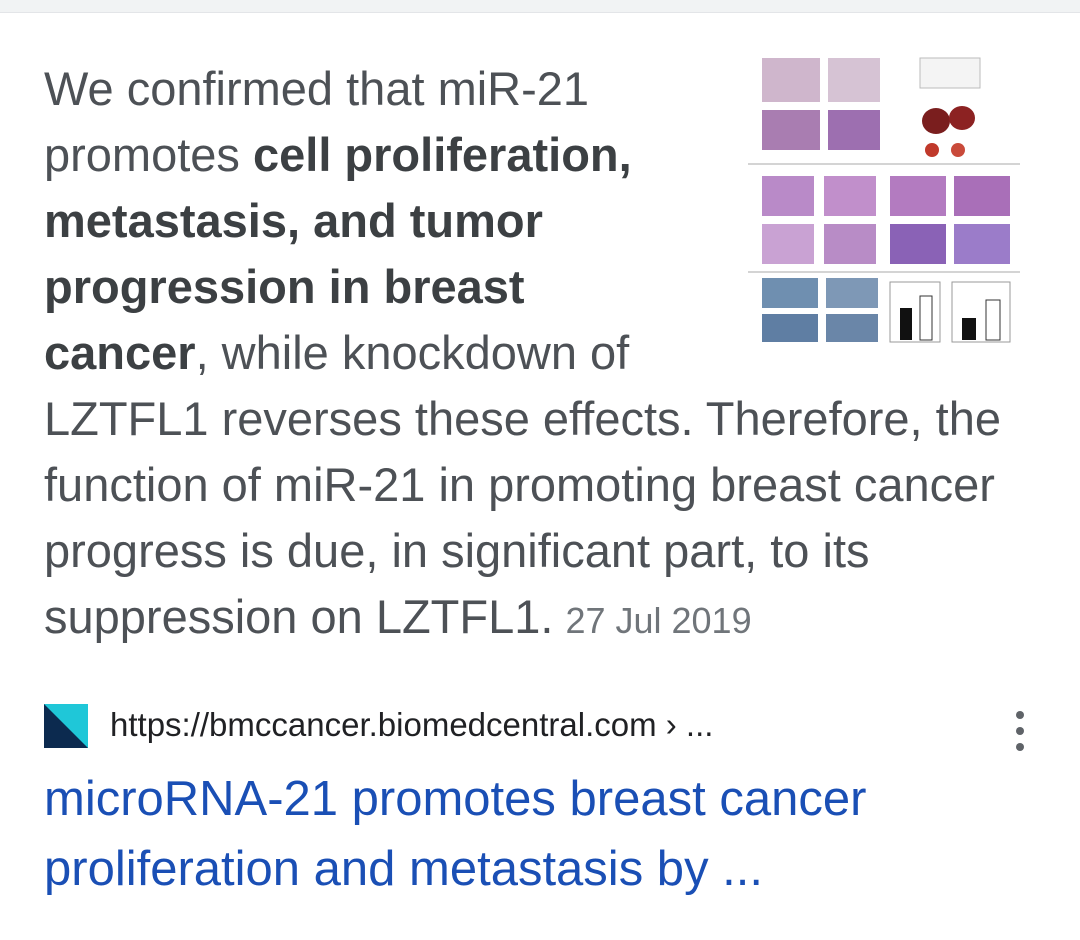 This screenshot has height=940, width=1080. Describe the element at coordinates (658, 620) in the screenshot. I see `snippet-date: 27 Jul 2019` at that location.